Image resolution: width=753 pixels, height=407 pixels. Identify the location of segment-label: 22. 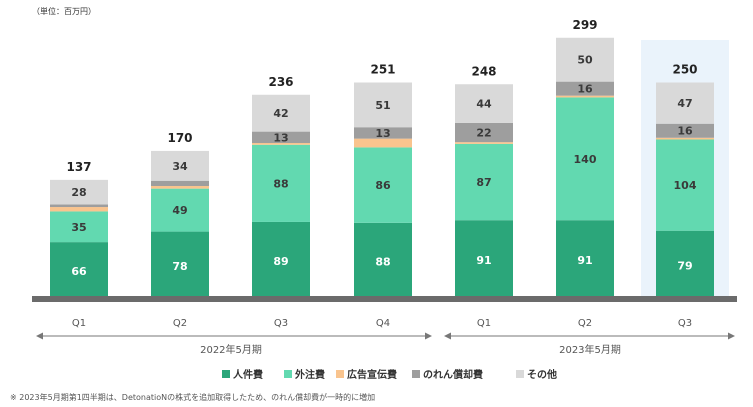
(483, 132).